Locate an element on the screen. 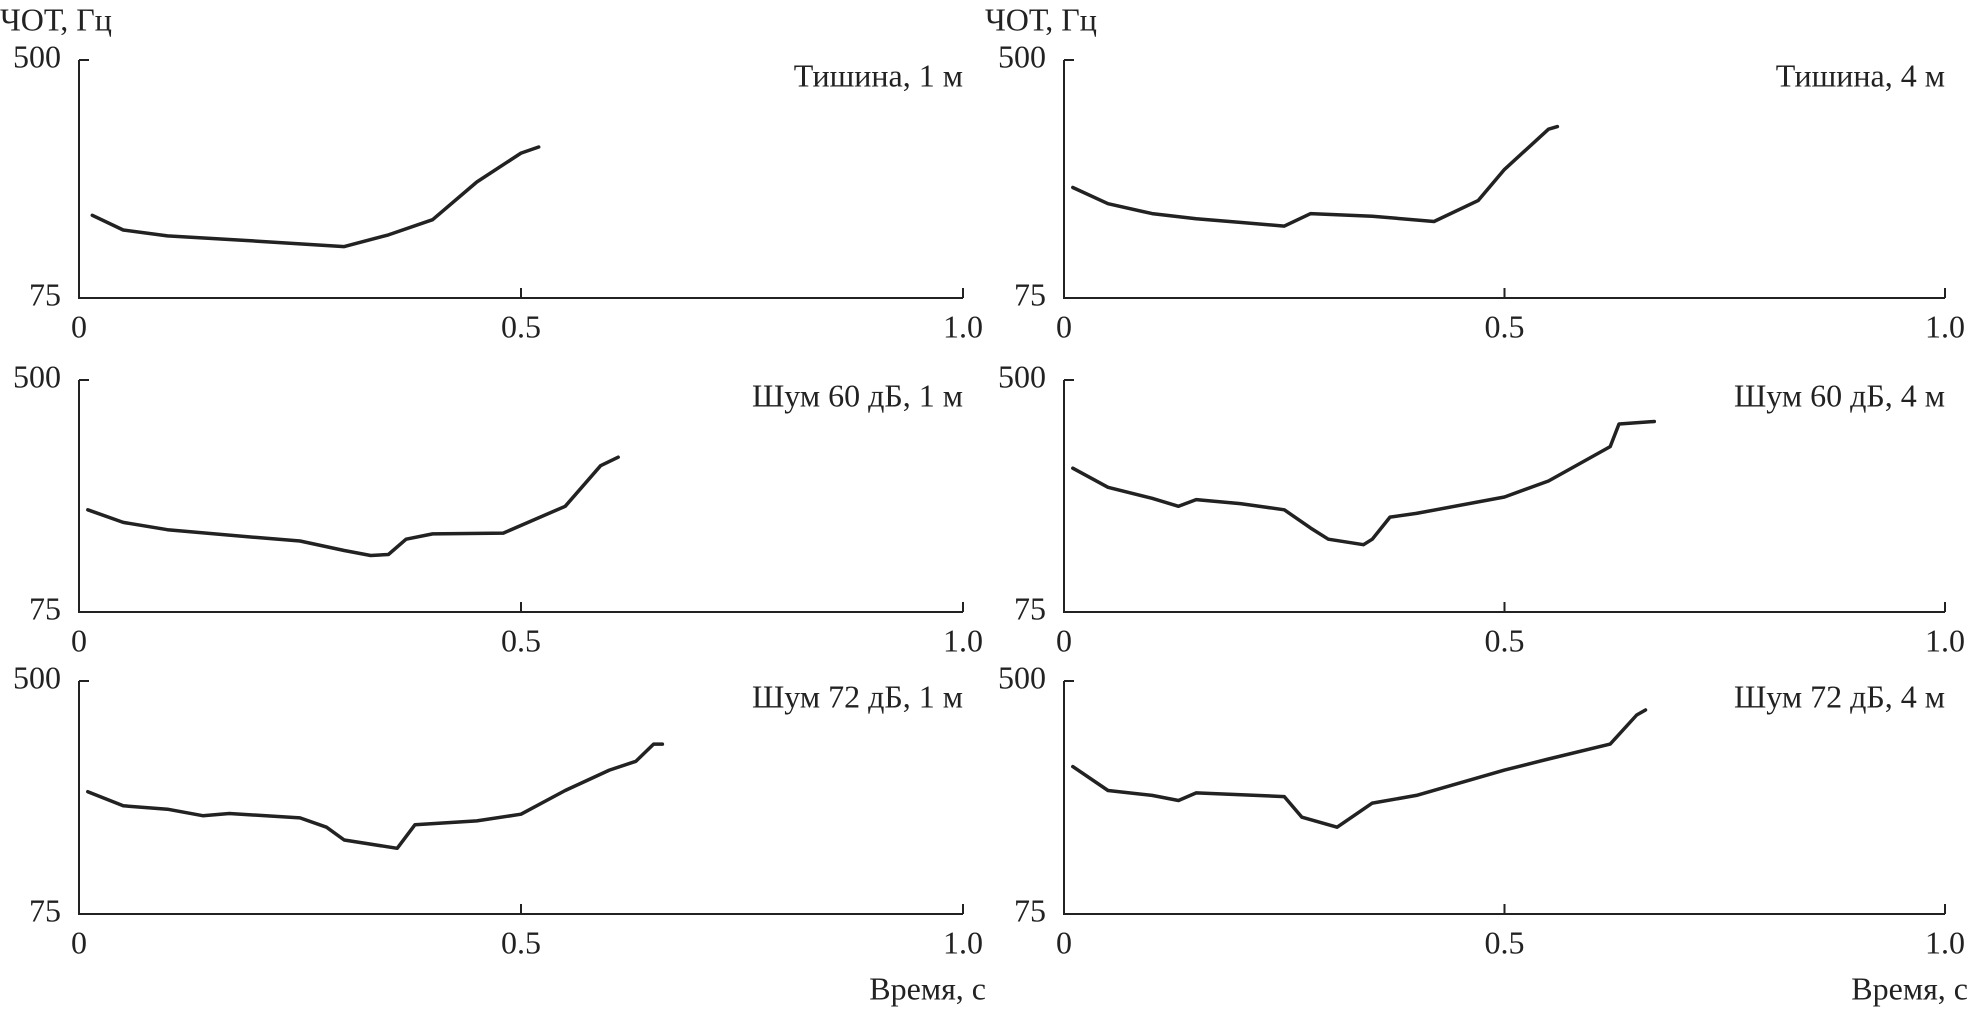 This screenshot has width=1974, height=1017. panel-title: Шум 72 дБ, 1 м is located at coordinates (857, 696).